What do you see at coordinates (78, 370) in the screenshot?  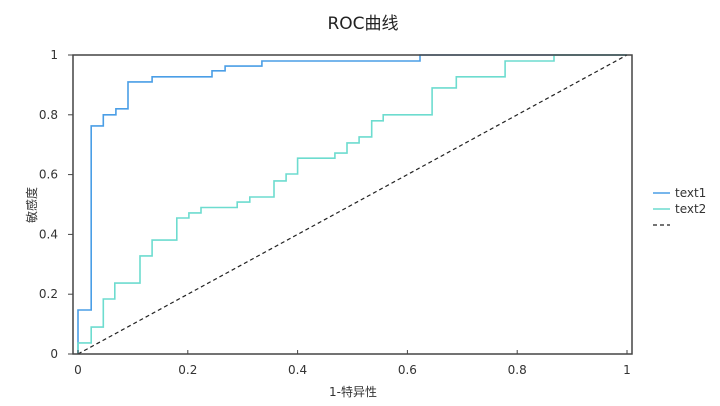 I see `x-tick-label: 0` at bounding box center [78, 370].